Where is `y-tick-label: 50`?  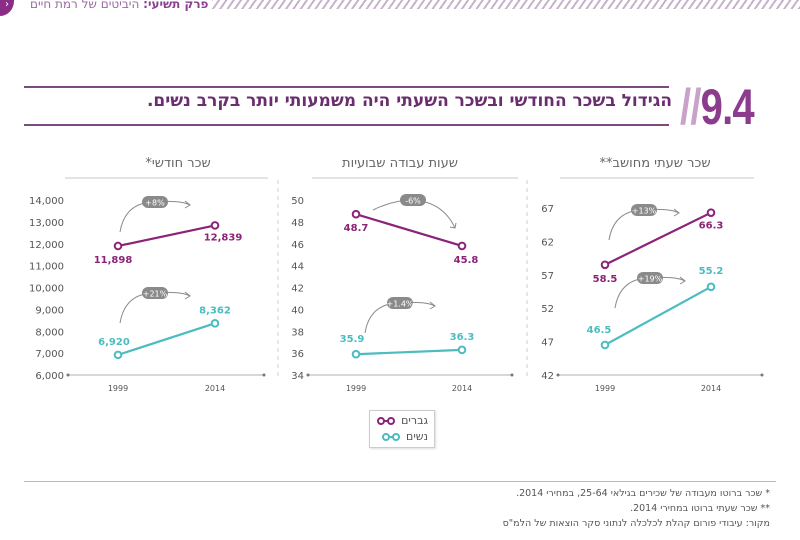 y-tick-label: 50 is located at coordinates (297, 201).